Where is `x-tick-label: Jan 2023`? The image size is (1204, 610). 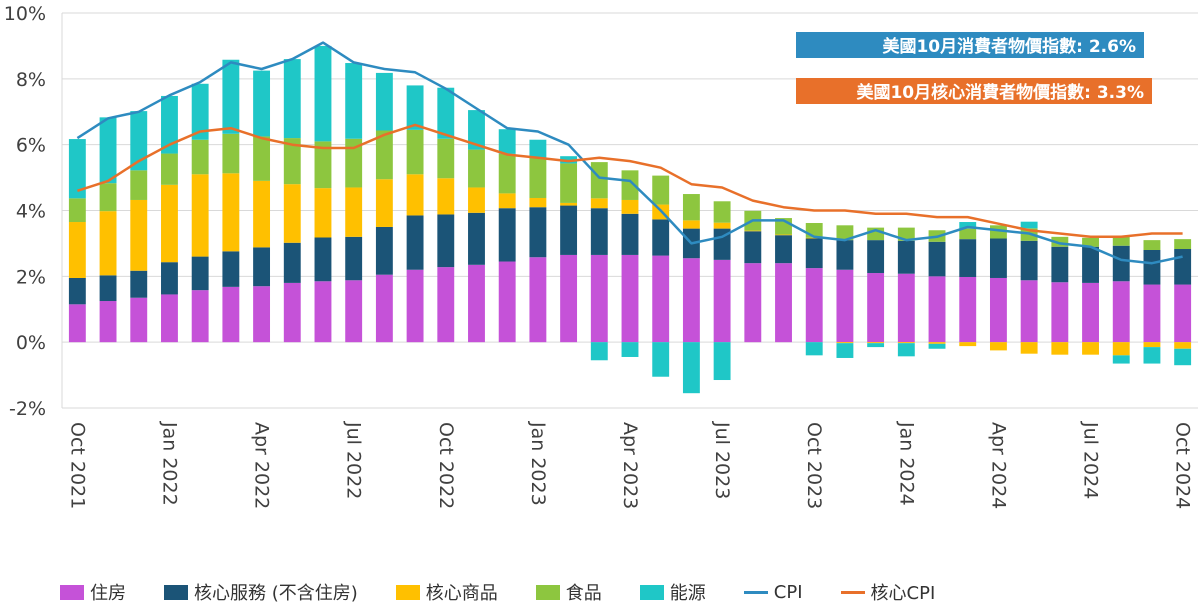 x-tick-label: Jan 2023 is located at coordinates (538, 463).